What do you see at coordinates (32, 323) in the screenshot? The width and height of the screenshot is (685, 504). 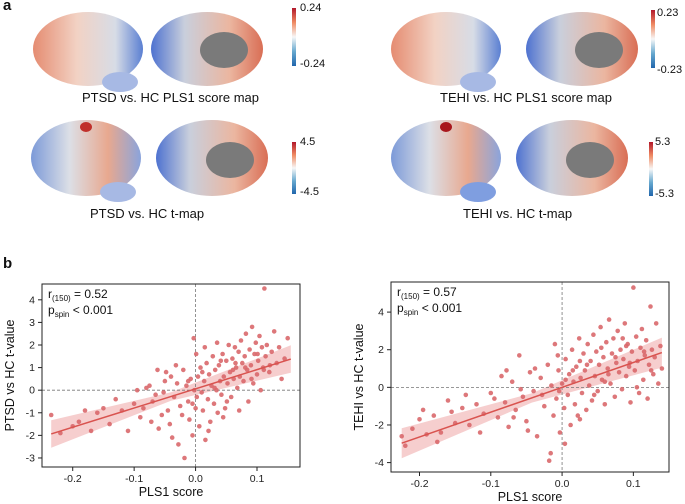 I see `y-tick-label: 3` at bounding box center [32, 323].